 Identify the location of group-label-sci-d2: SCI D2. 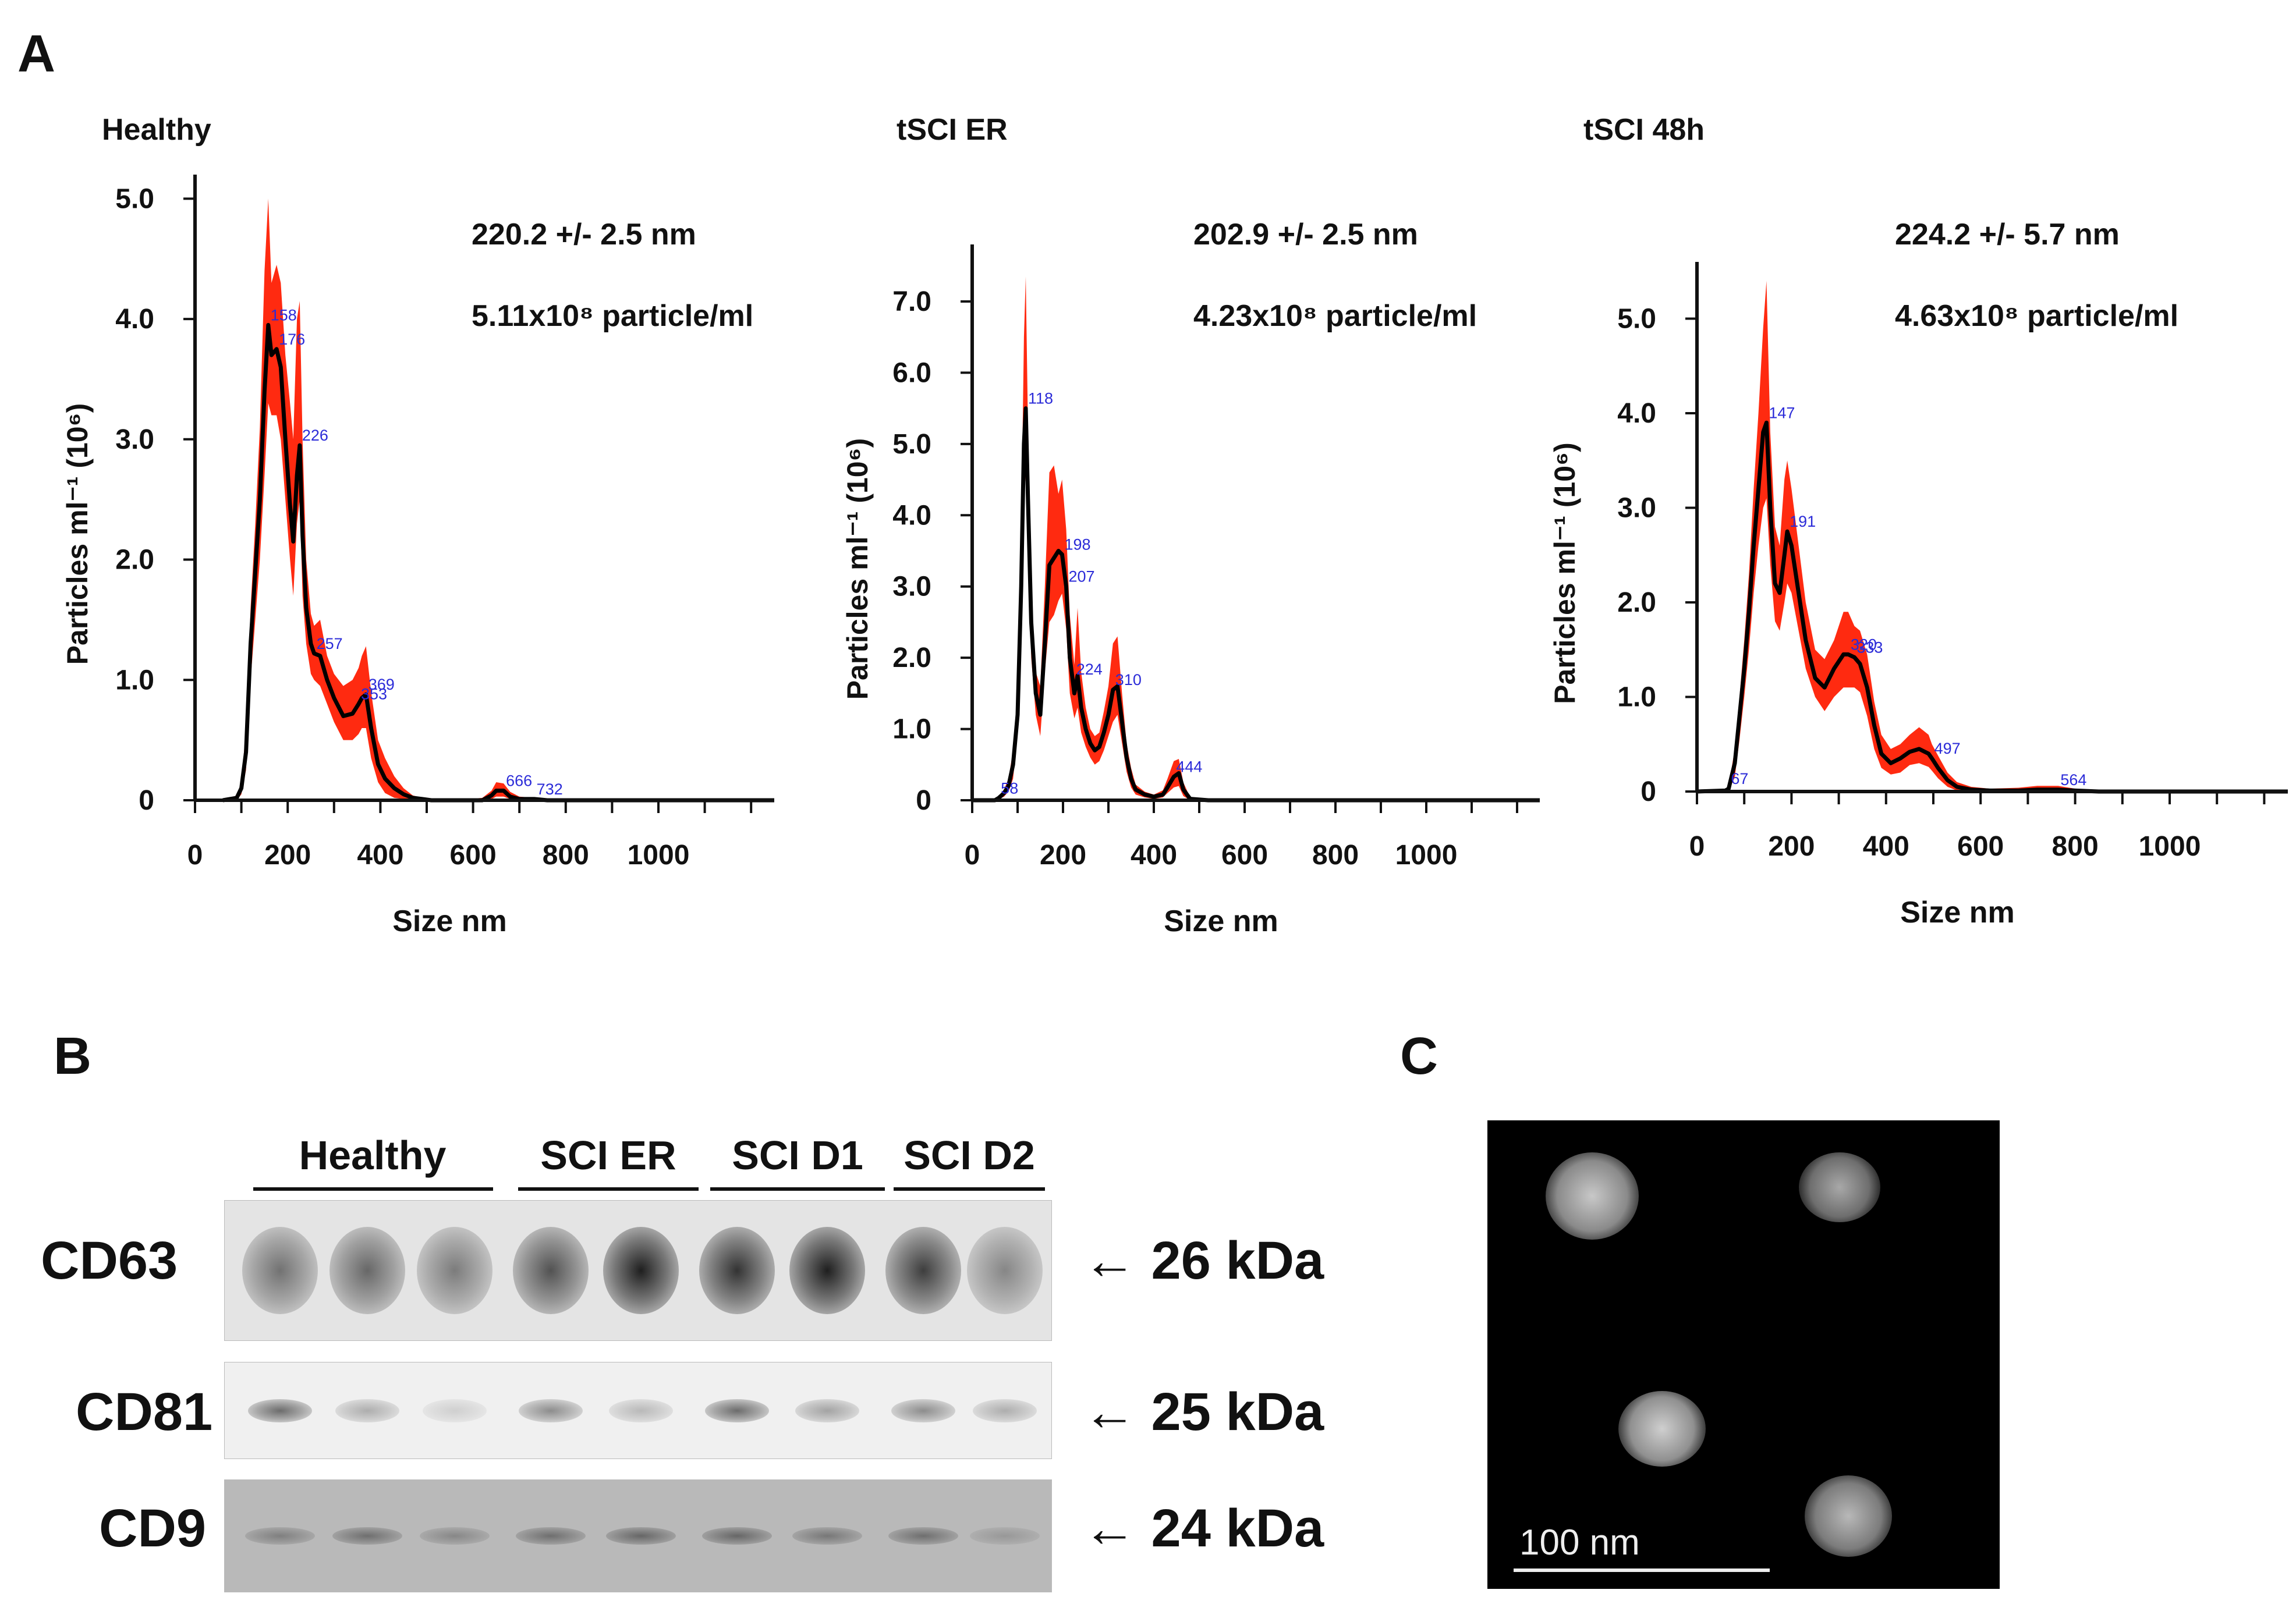
(969, 1155).